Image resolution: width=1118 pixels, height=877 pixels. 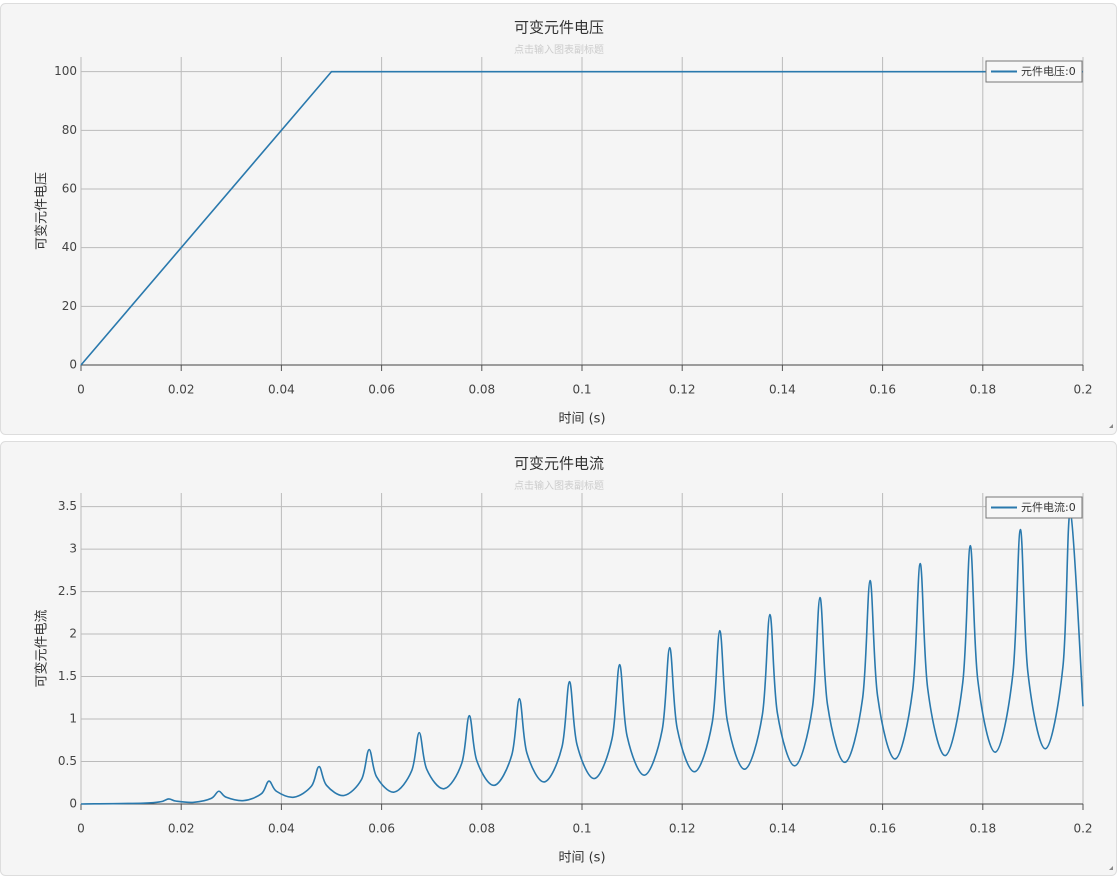 What do you see at coordinates (73, 634) in the screenshot?
I see `y-tick-label: 2` at bounding box center [73, 634].